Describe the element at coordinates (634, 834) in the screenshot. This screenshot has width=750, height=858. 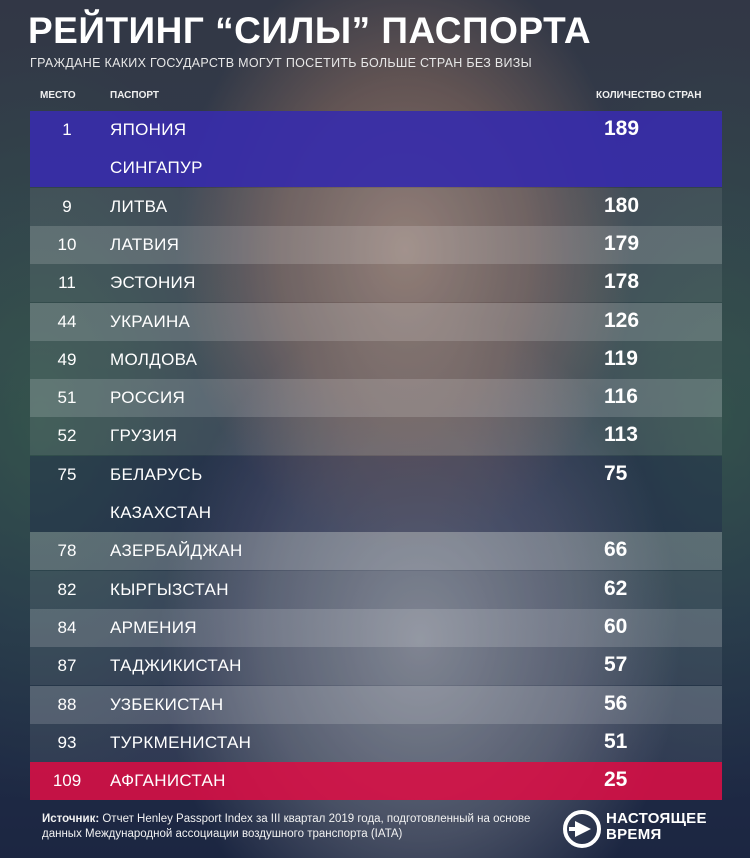
I see `brand-name-line2: ВРЕМЯ` at that location.